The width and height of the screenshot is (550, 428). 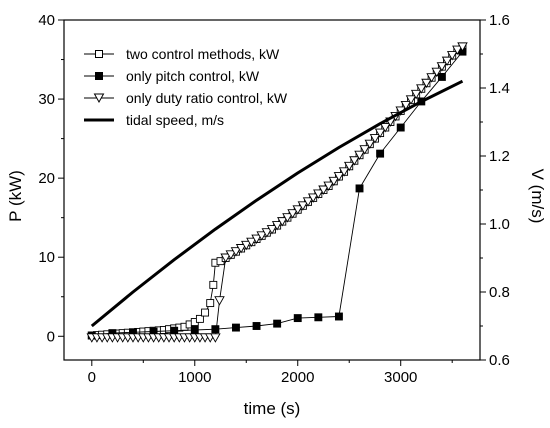 What do you see at coordinates (46, 257) in the screenshot?
I see `y-left-tick-label: 10` at bounding box center [46, 257].